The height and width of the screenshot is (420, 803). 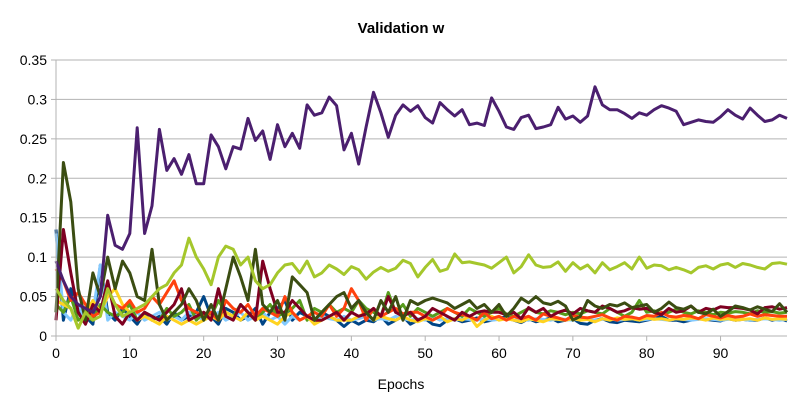 I want to click on y-tick-label: 0.3, so click(x=38, y=99).